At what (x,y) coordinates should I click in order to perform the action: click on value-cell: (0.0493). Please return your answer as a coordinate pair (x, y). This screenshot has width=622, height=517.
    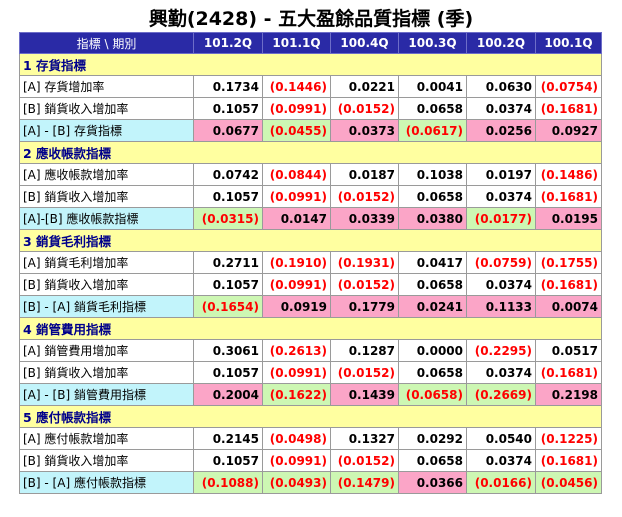
    Looking at the image, I should click on (296, 482).